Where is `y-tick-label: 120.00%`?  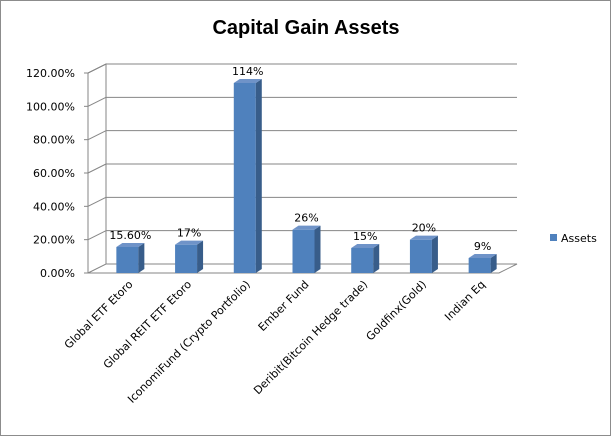
y-tick-label: 120.00% is located at coordinates (50, 73).